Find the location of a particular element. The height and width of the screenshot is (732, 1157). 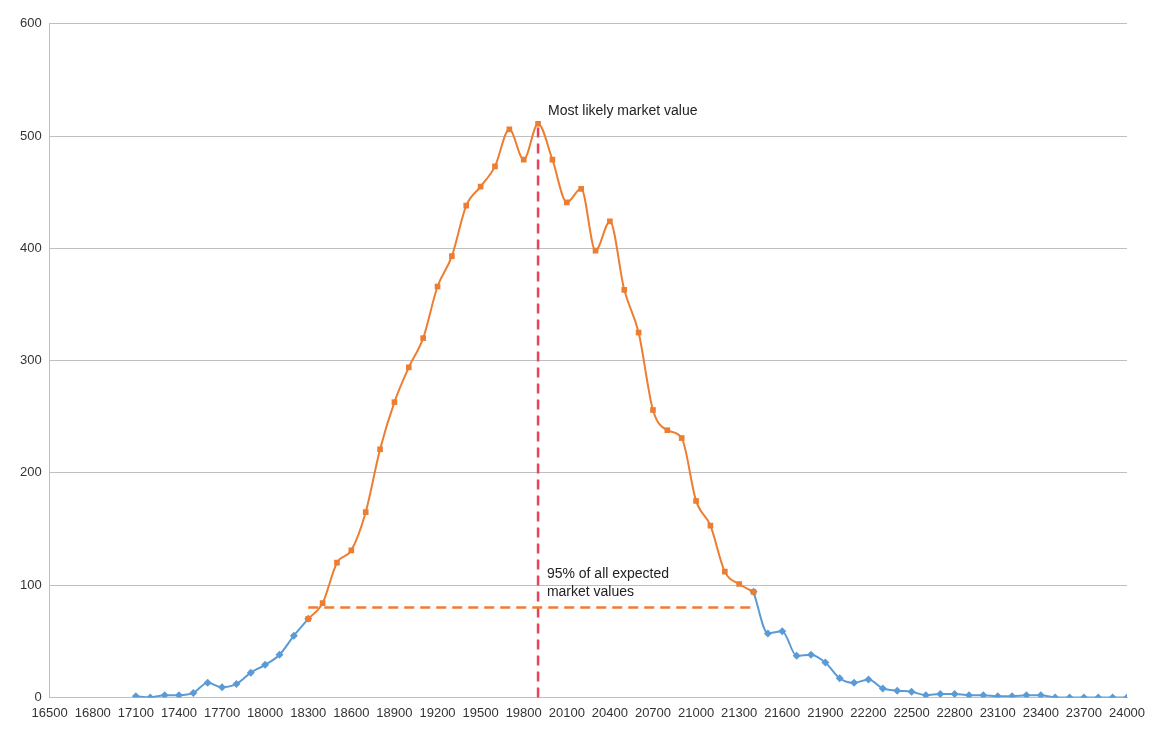

x-tick-label: 18600 is located at coordinates (351, 712).